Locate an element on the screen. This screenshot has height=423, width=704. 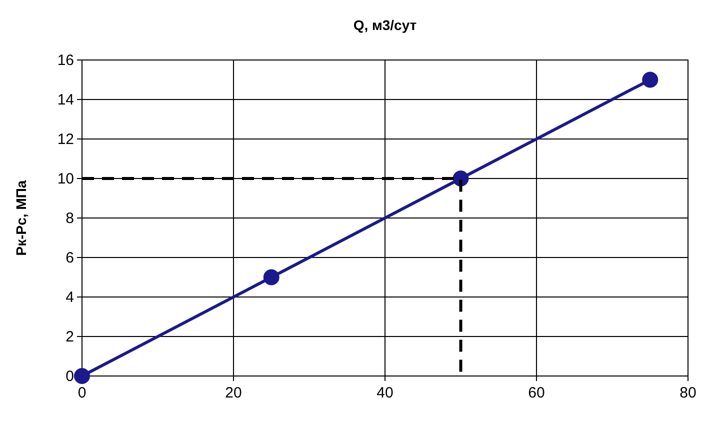
x-tick-label: 80 is located at coordinates (688, 393).